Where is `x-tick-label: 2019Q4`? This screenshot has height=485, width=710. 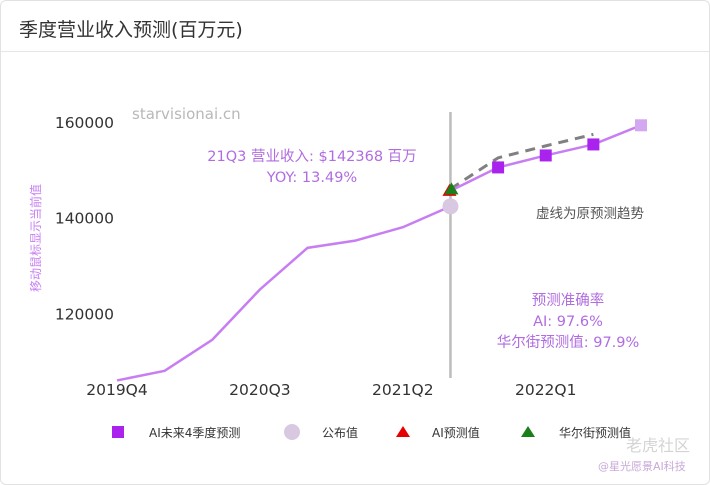
x-tick-label: 2019Q4 is located at coordinates (117, 390).